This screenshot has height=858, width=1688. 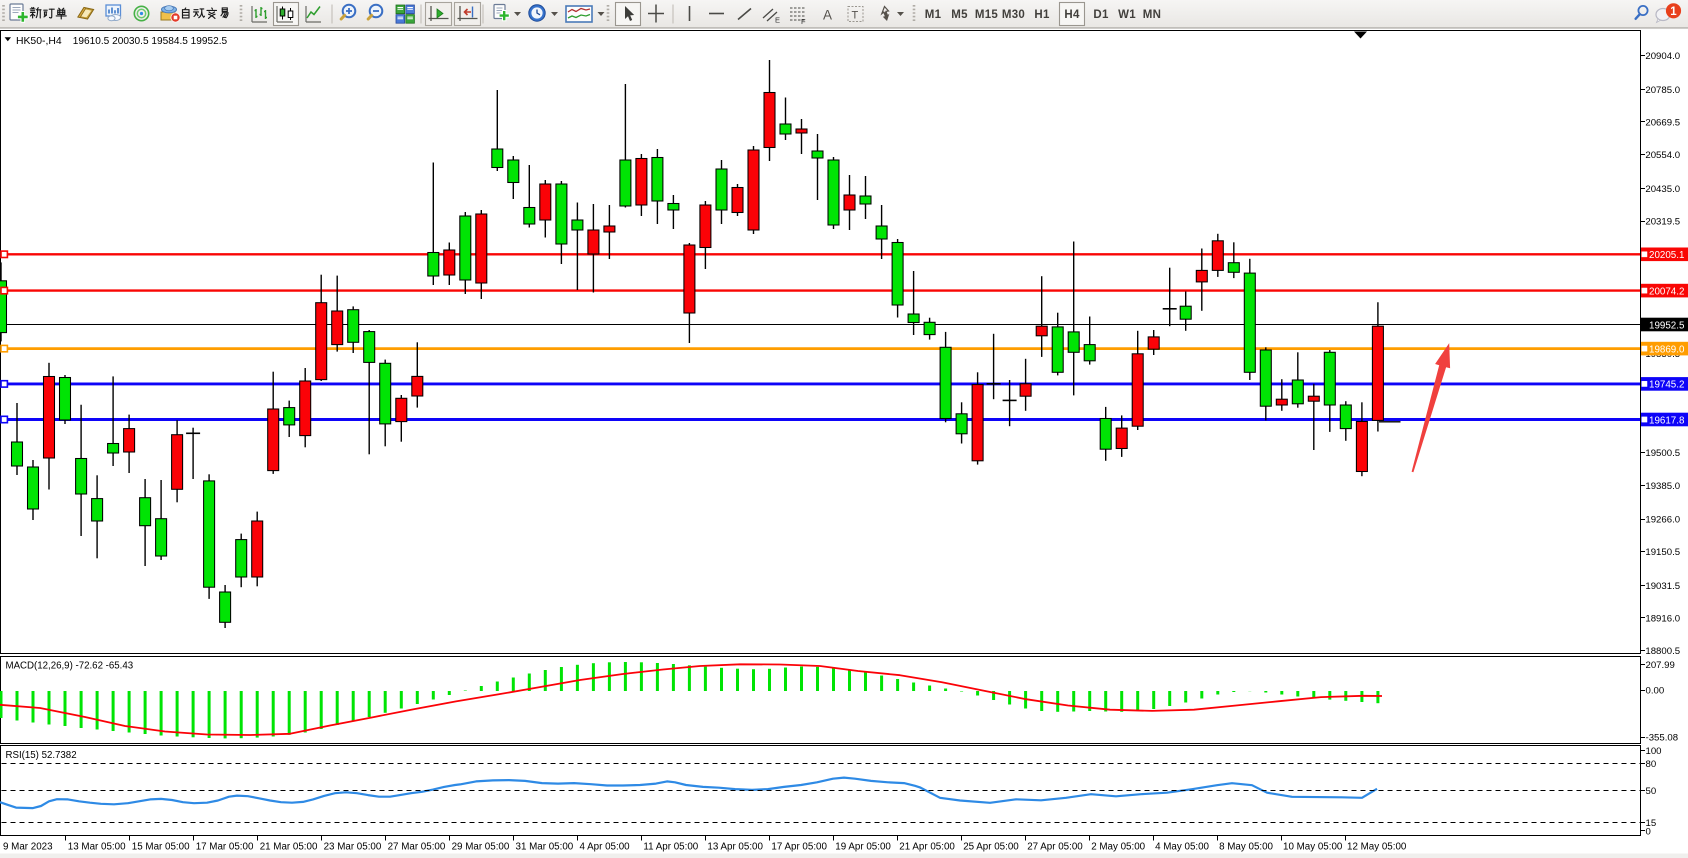 What do you see at coordinates (353, 847) in the screenshot?
I see `svg-text: 23 Mar 05:00` at bounding box center [353, 847].